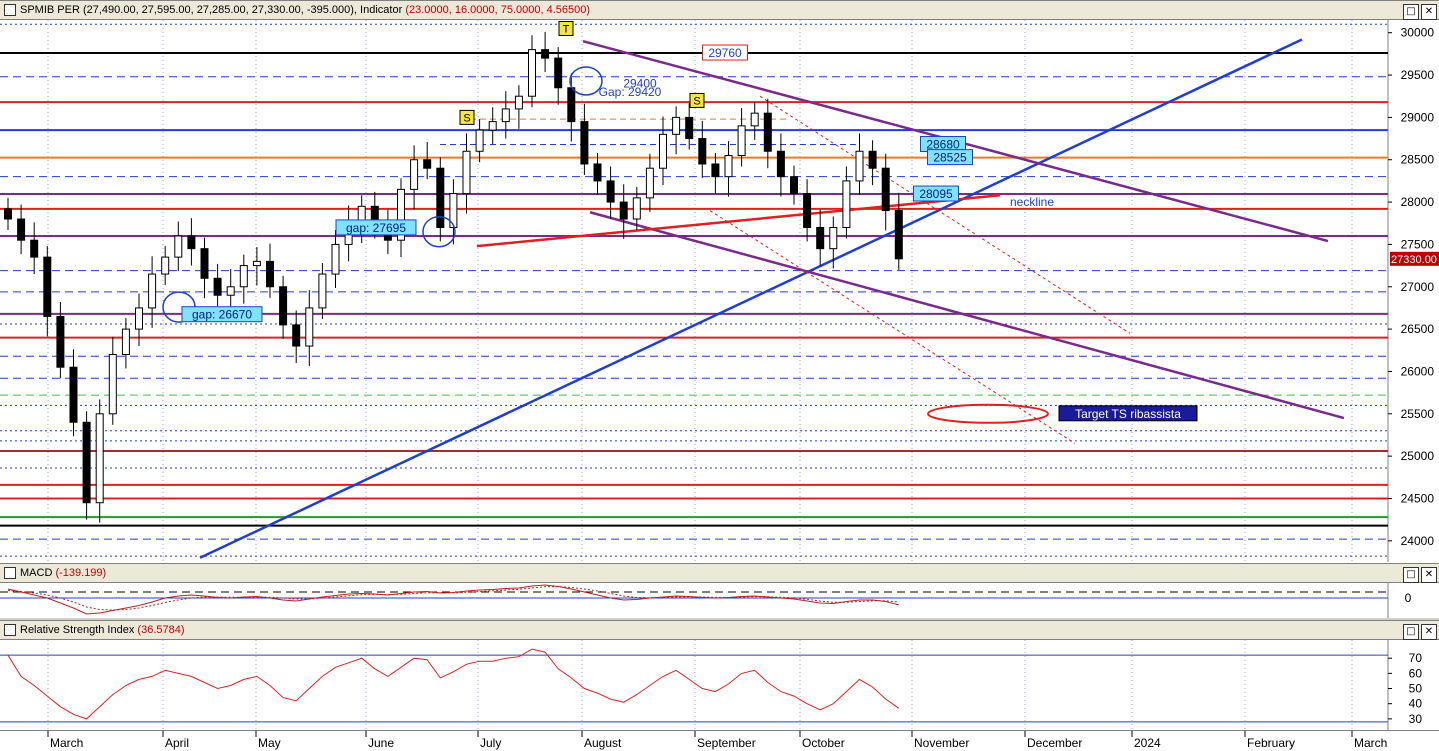  What do you see at coordinates (1416, 704) in the screenshot?
I see `rsi-tick-label: 40` at bounding box center [1416, 704].